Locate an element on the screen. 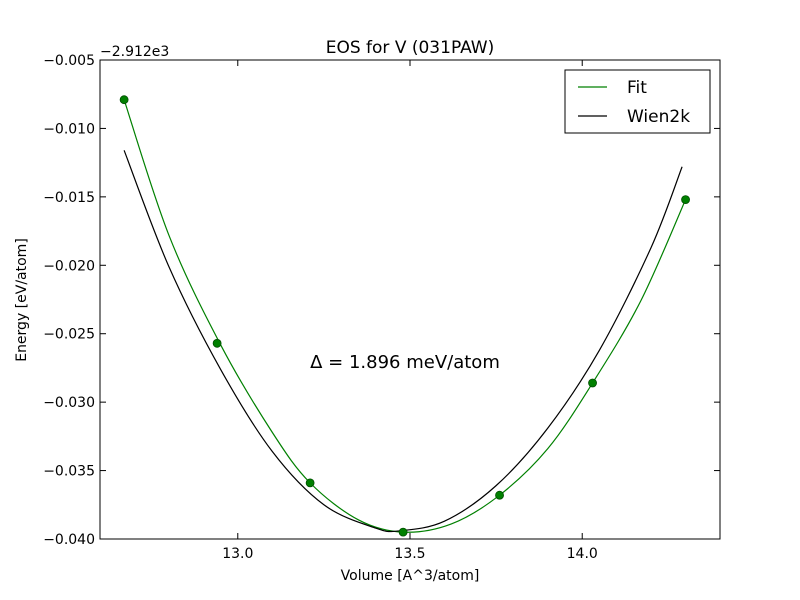  x-axis-label: Volume [A^3/atom] is located at coordinates (410, 576).